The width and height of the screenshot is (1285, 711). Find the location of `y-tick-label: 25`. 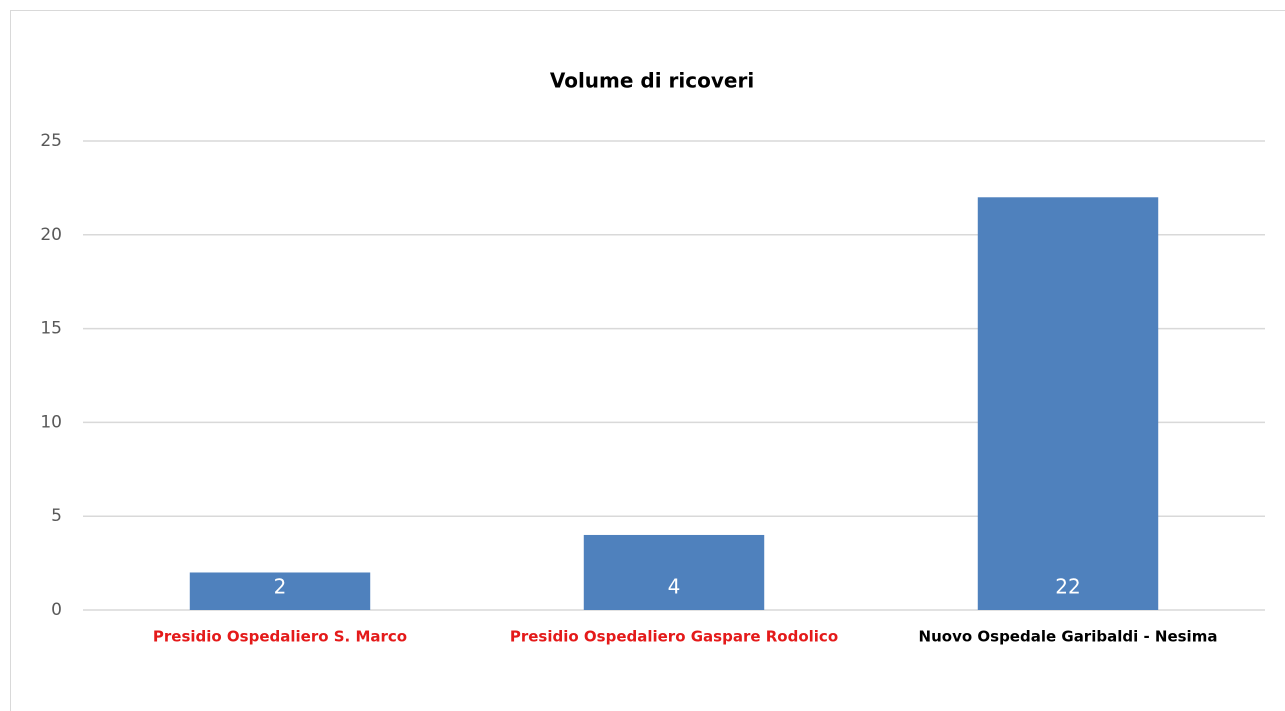

y-tick-label: 25 is located at coordinates (51, 141).